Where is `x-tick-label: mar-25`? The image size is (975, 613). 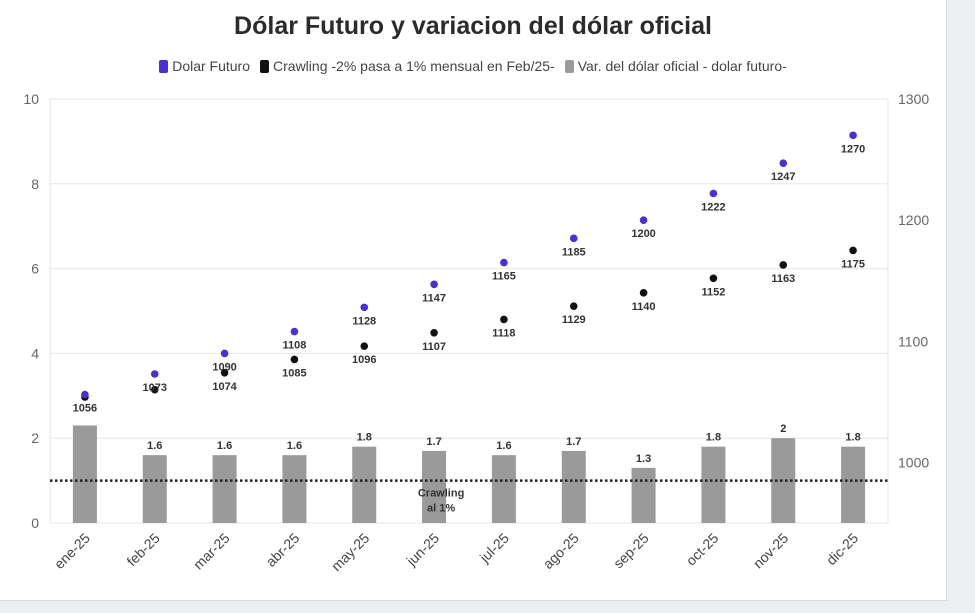 x-tick-label: mar-25 is located at coordinates (211, 551).